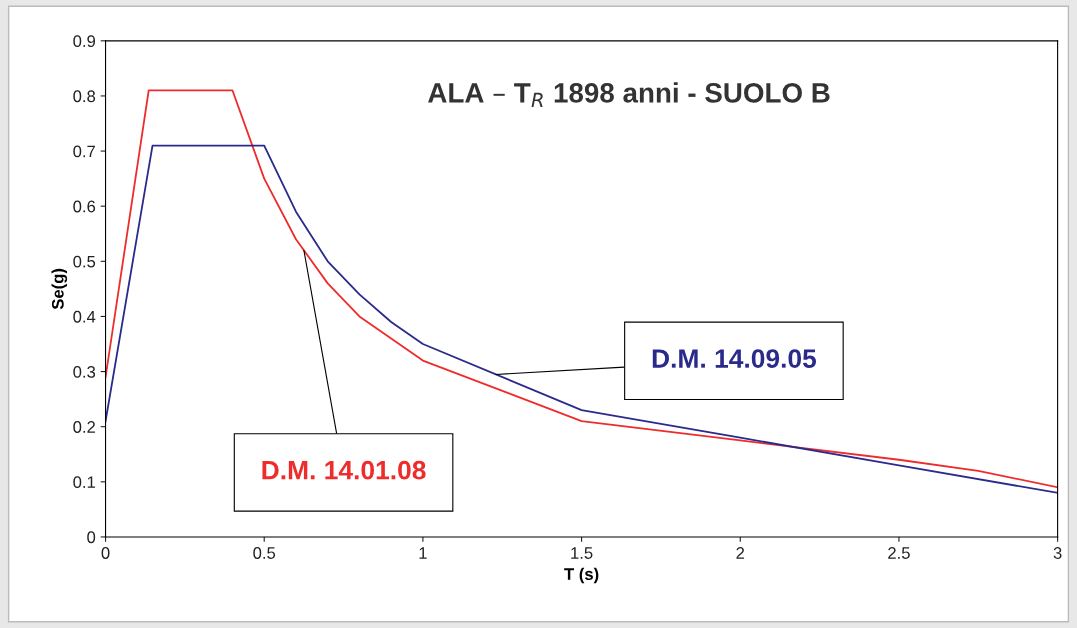 The height and width of the screenshot is (628, 1077). I want to click on x-tick-label: 3, so click(1057, 553).